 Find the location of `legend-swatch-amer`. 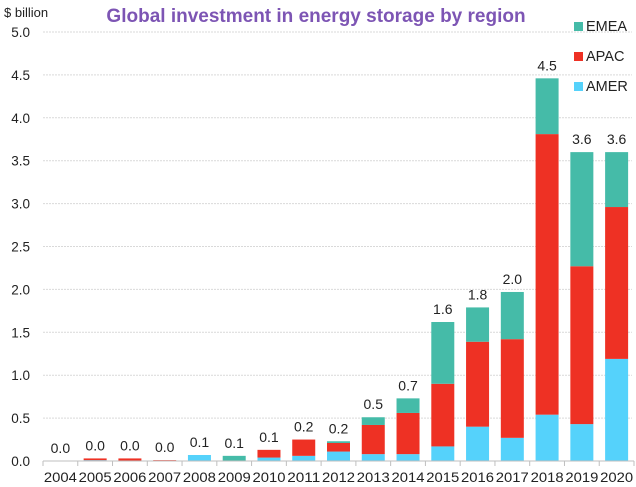

legend-swatch-amer is located at coordinates (578, 86).